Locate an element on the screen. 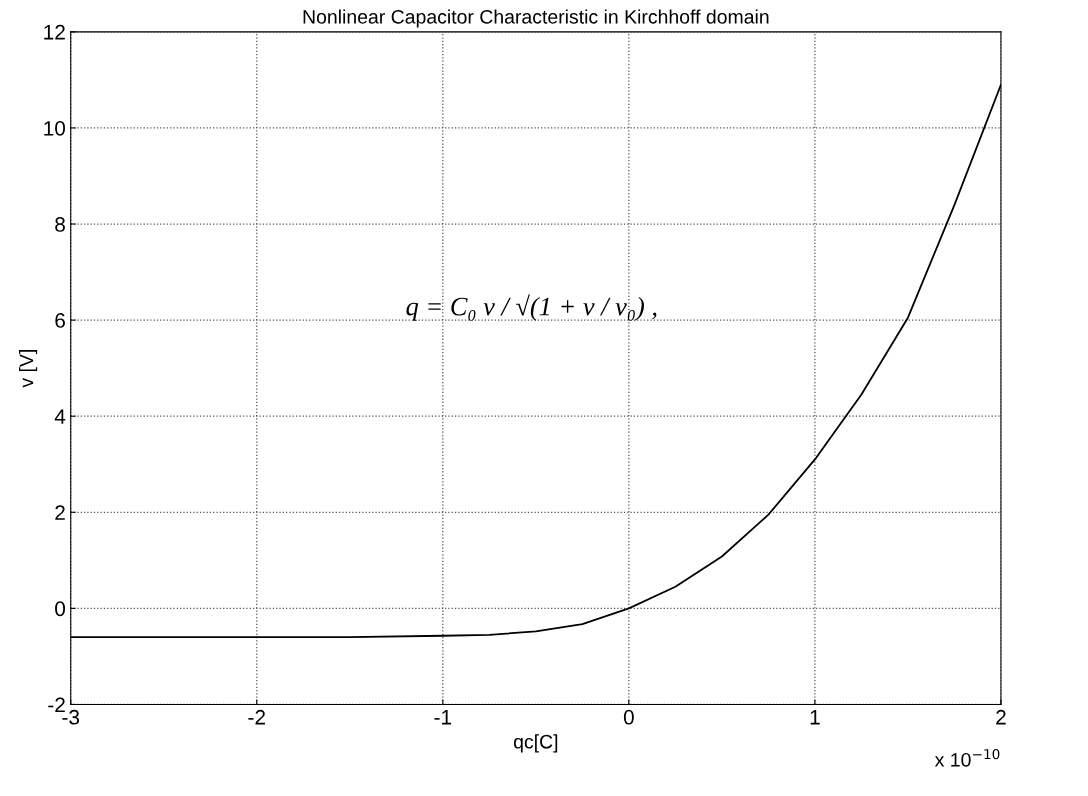 This screenshot has height=796, width=1088. x-axis-title: qc[C] is located at coordinates (535, 743).